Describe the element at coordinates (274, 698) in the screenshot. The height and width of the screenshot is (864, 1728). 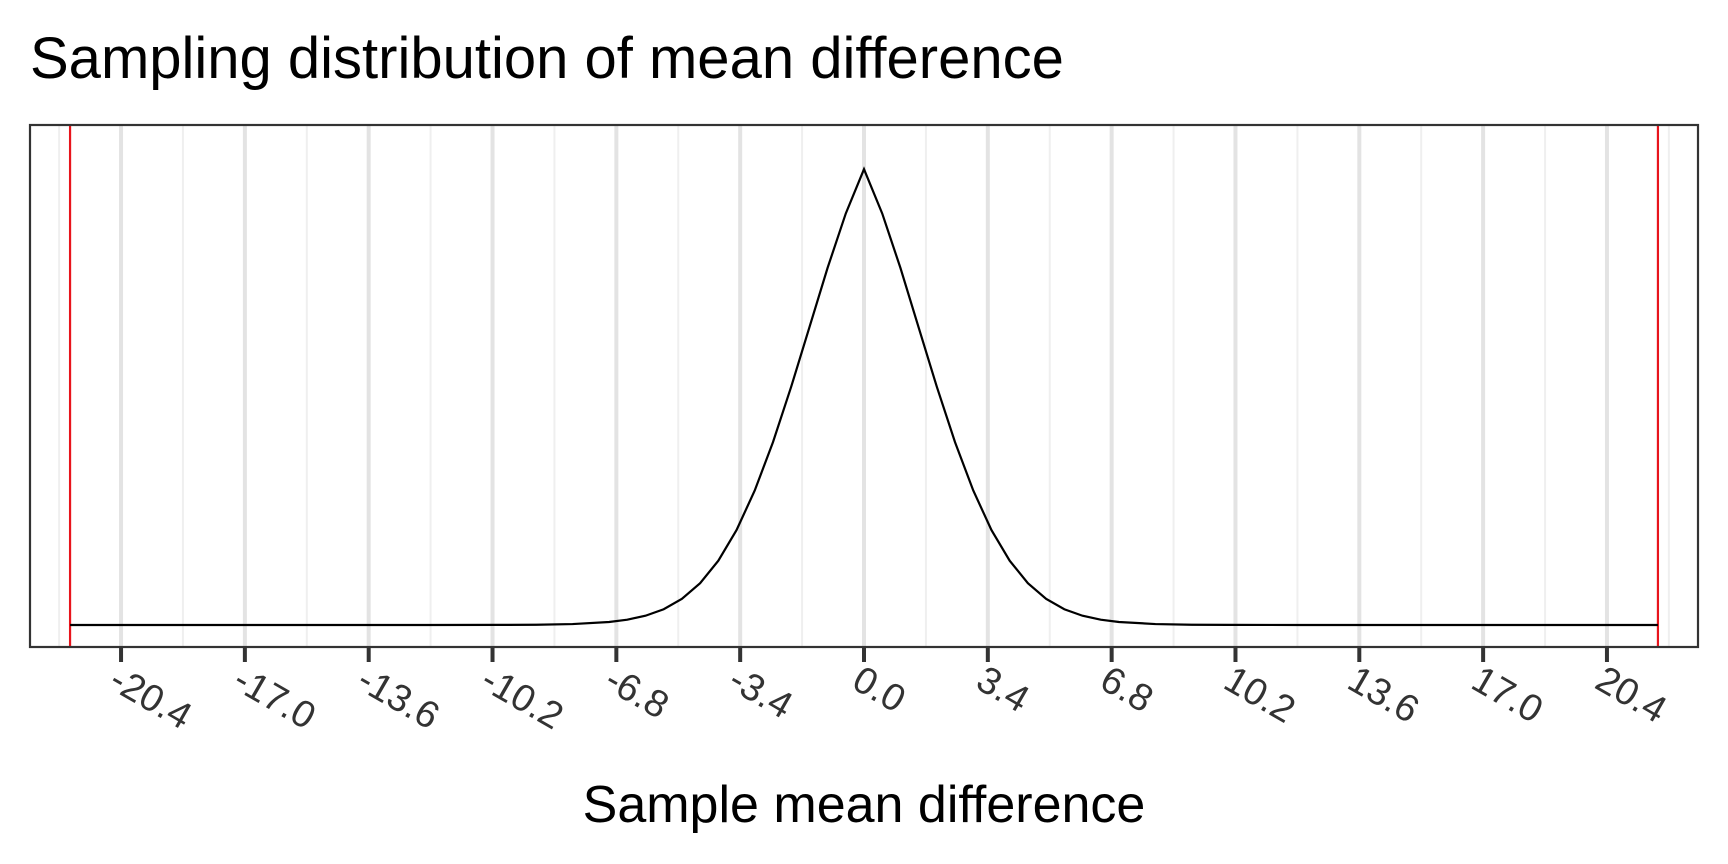
I see `x-tick-label: -17.0` at that location.